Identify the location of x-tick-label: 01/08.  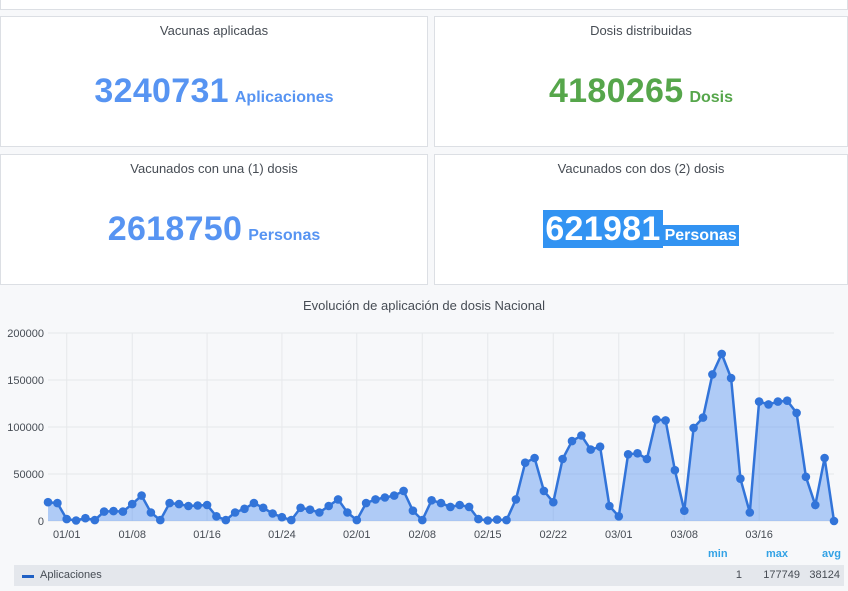
(132, 535).